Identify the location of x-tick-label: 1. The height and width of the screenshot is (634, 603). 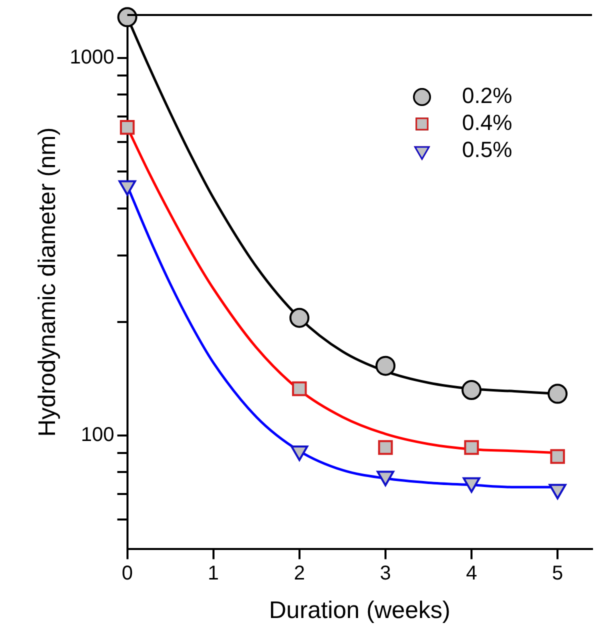
(213, 573).